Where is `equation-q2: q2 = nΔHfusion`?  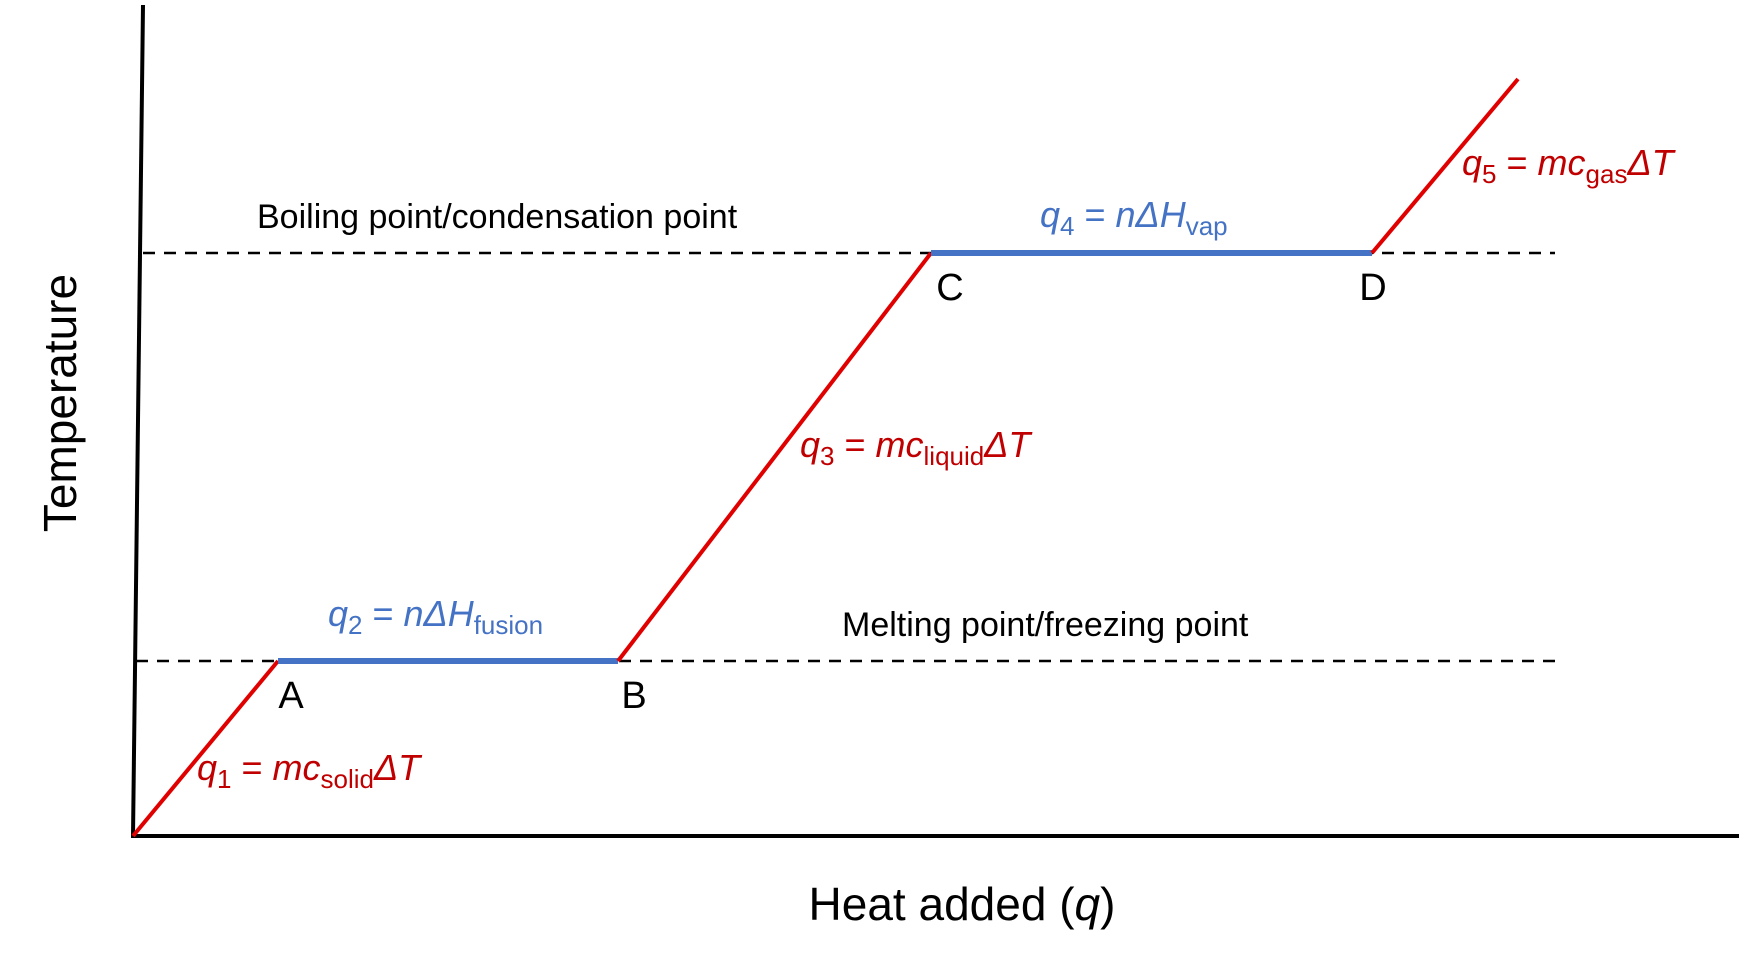 equation-q2: q2 = nΔHfusion is located at coordinates (435, 616).